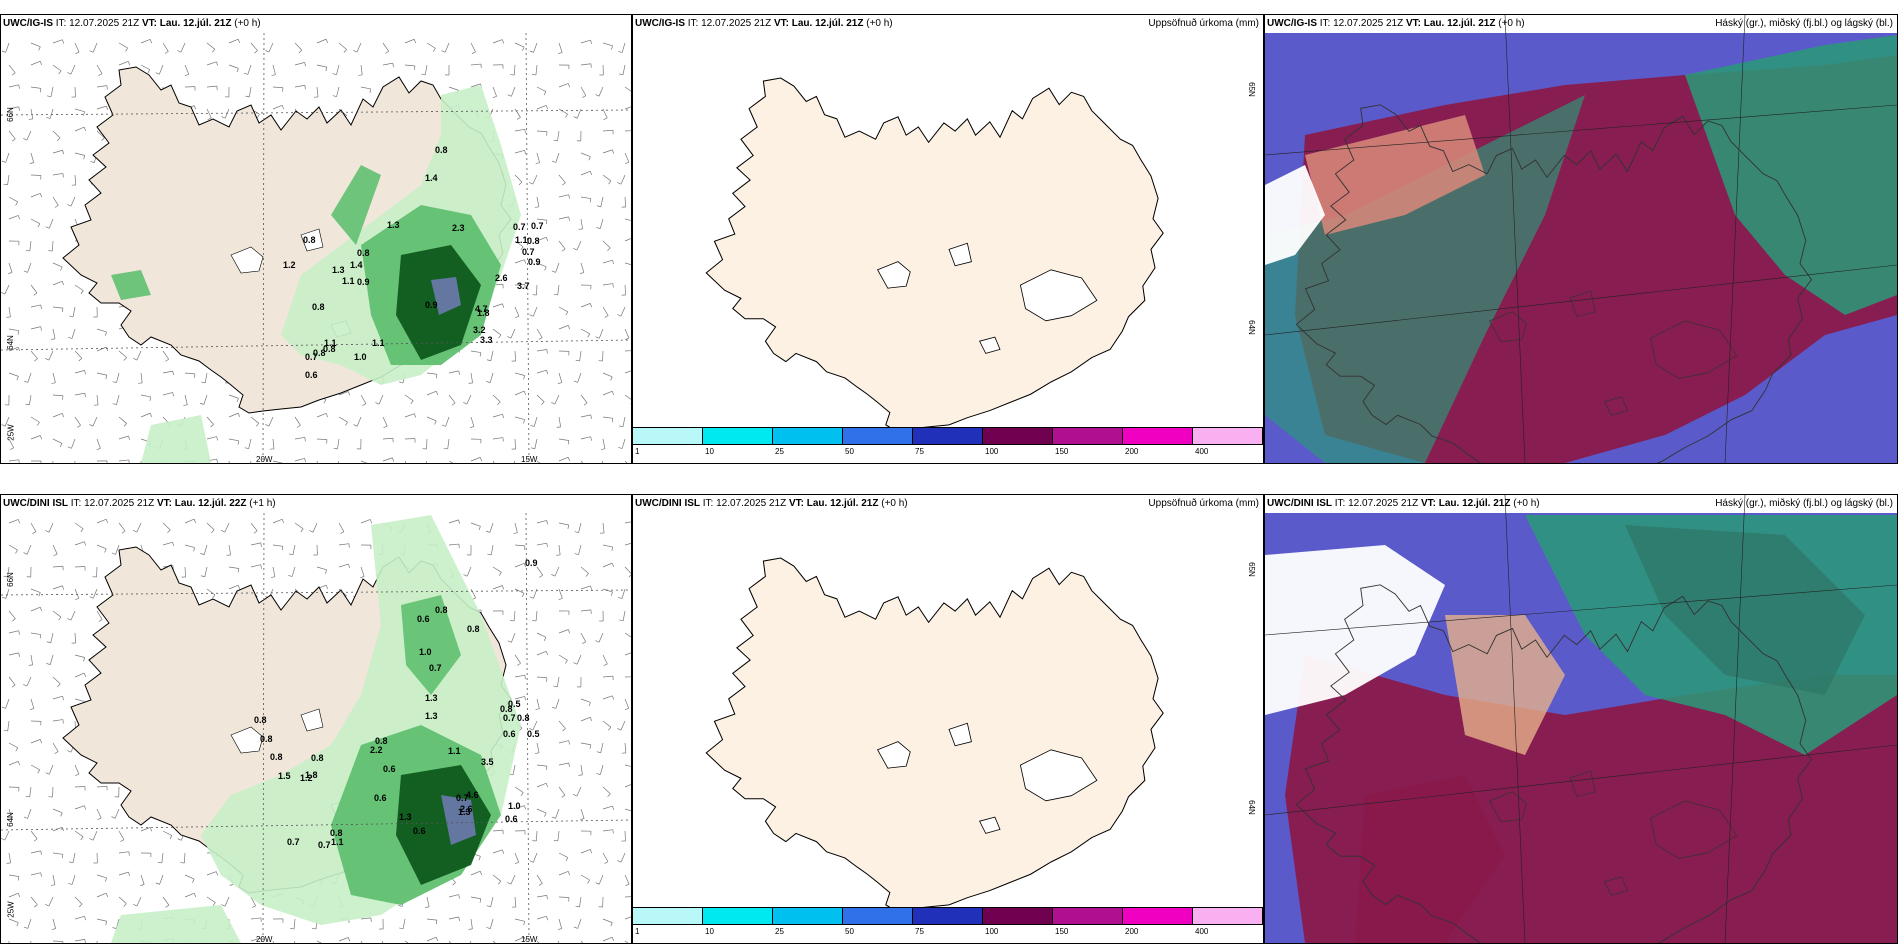  I want to click on lat-label: 65N, so click(1252, 89).